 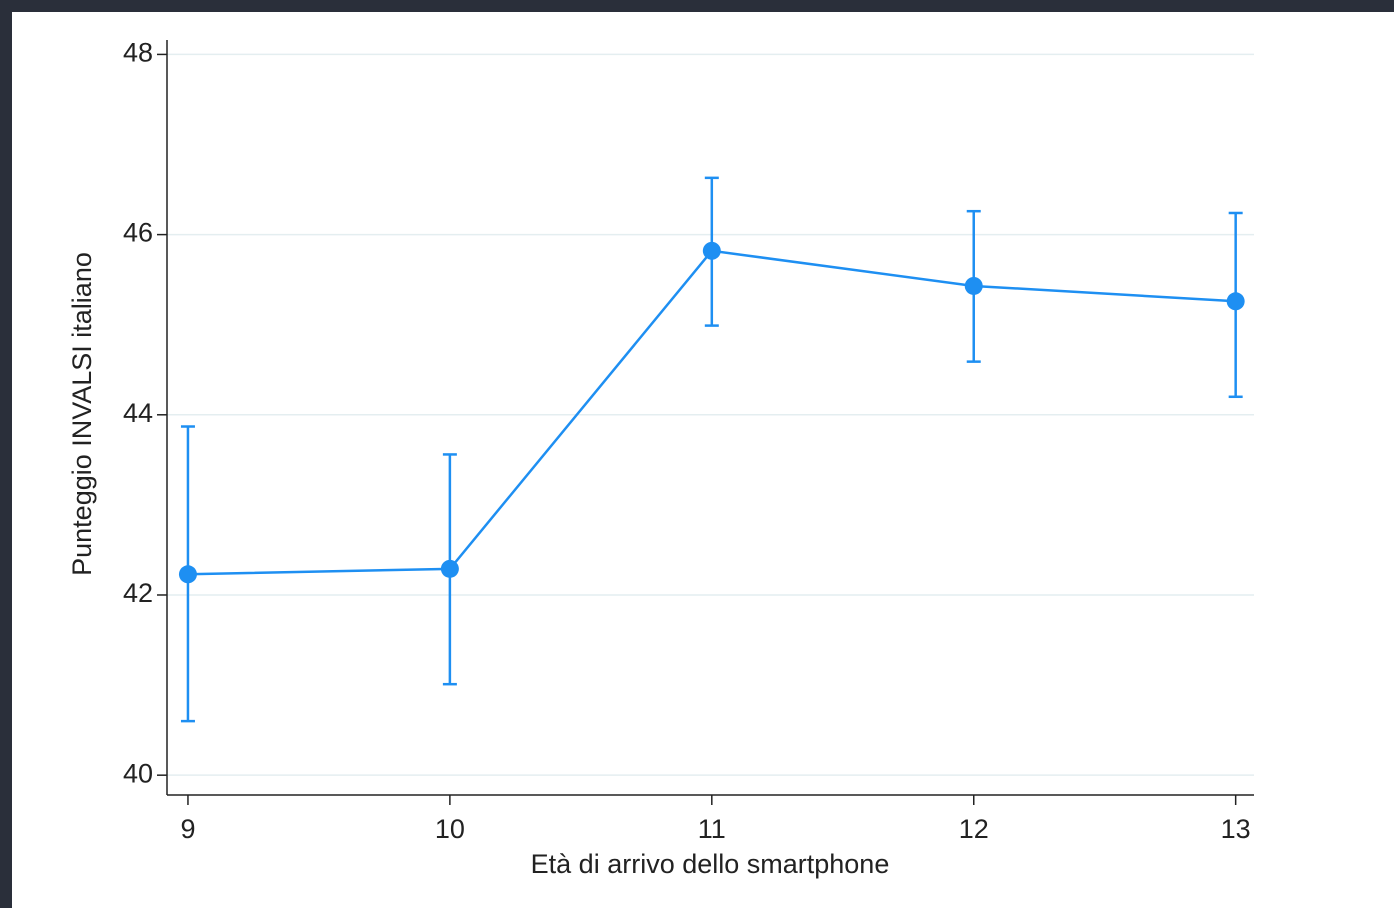 What do you see at coordinates (82, 414) in the screenshot?
I see `y-axis-title: Punteggio INVALSI italiano` at bounding box center [82, 414].